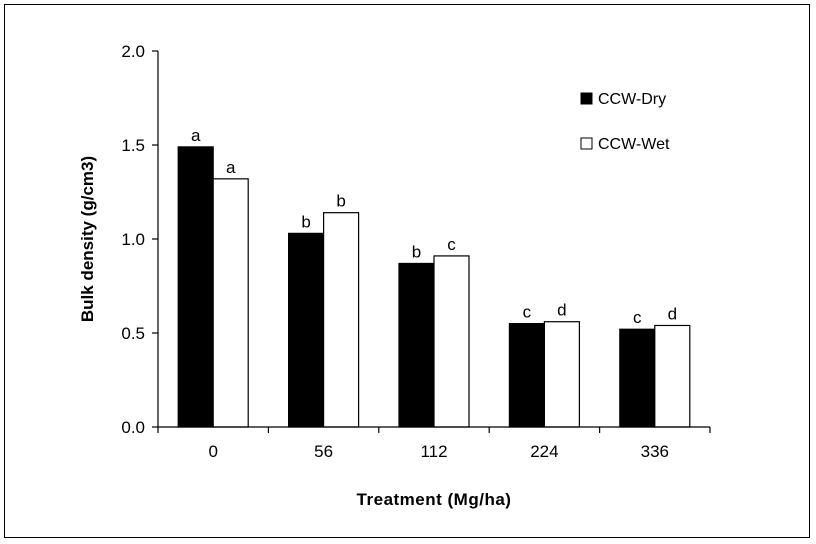  I want to click on y-tick-label: 2.0, so click(133, 51).